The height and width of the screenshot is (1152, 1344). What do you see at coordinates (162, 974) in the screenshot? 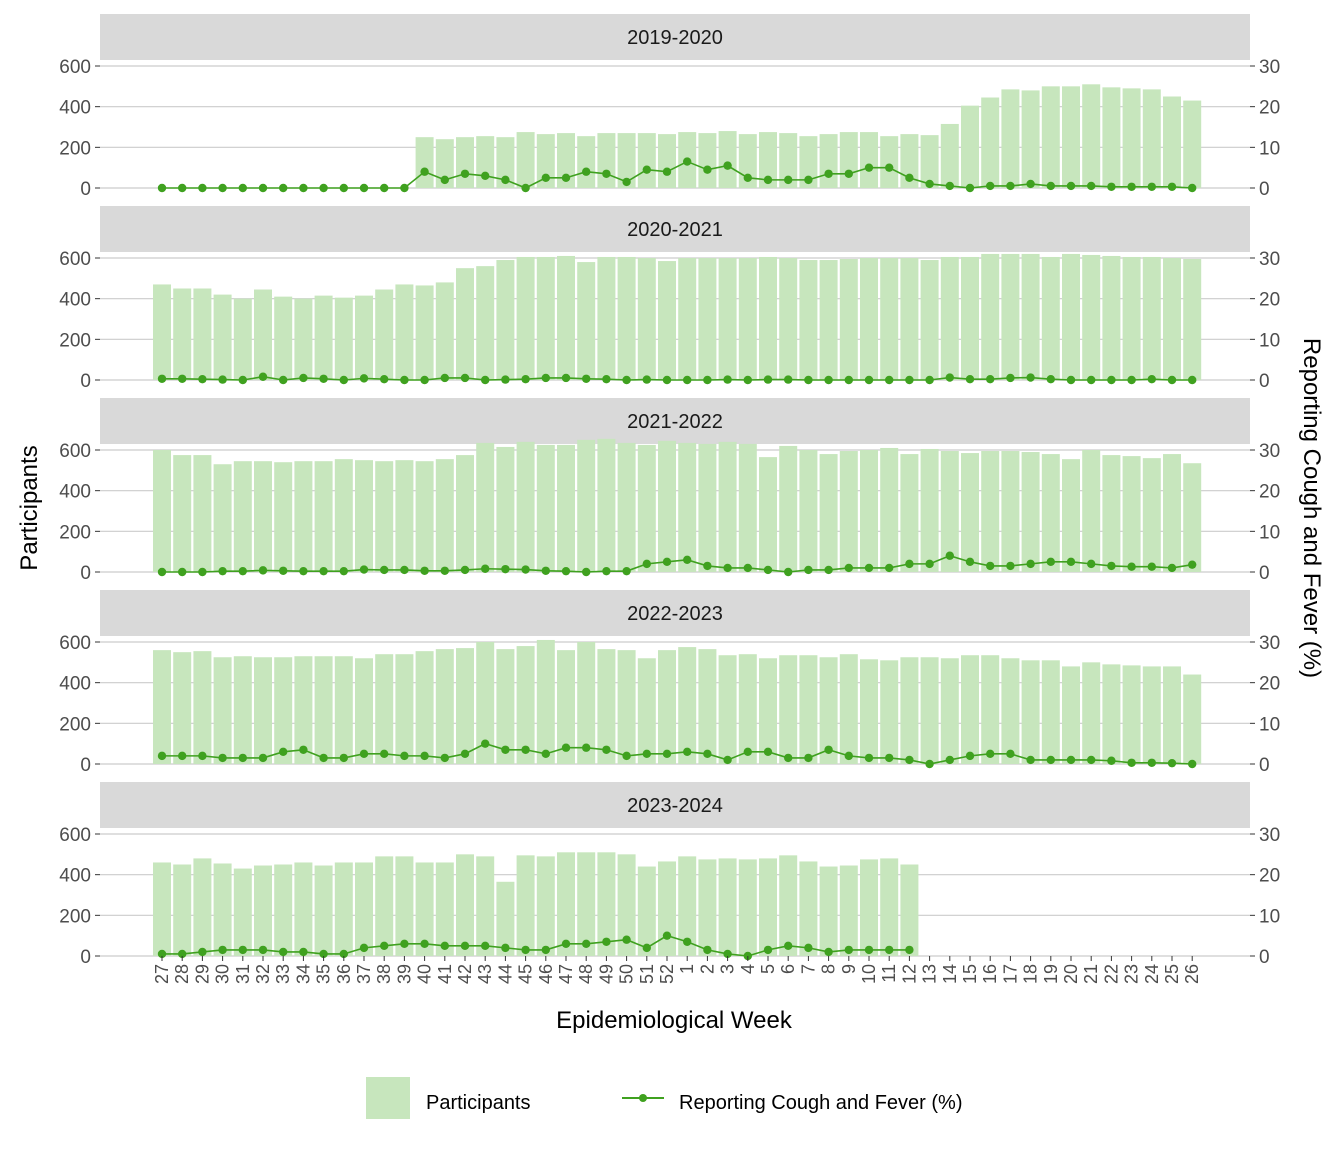
I see `x-tick-label: 27` at bounding box center [162, 974].